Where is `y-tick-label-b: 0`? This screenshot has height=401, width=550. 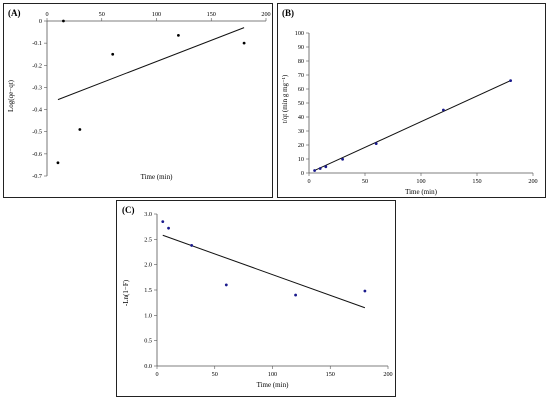 y-tick-label-b: 0 is located at coordinates (302, 173).